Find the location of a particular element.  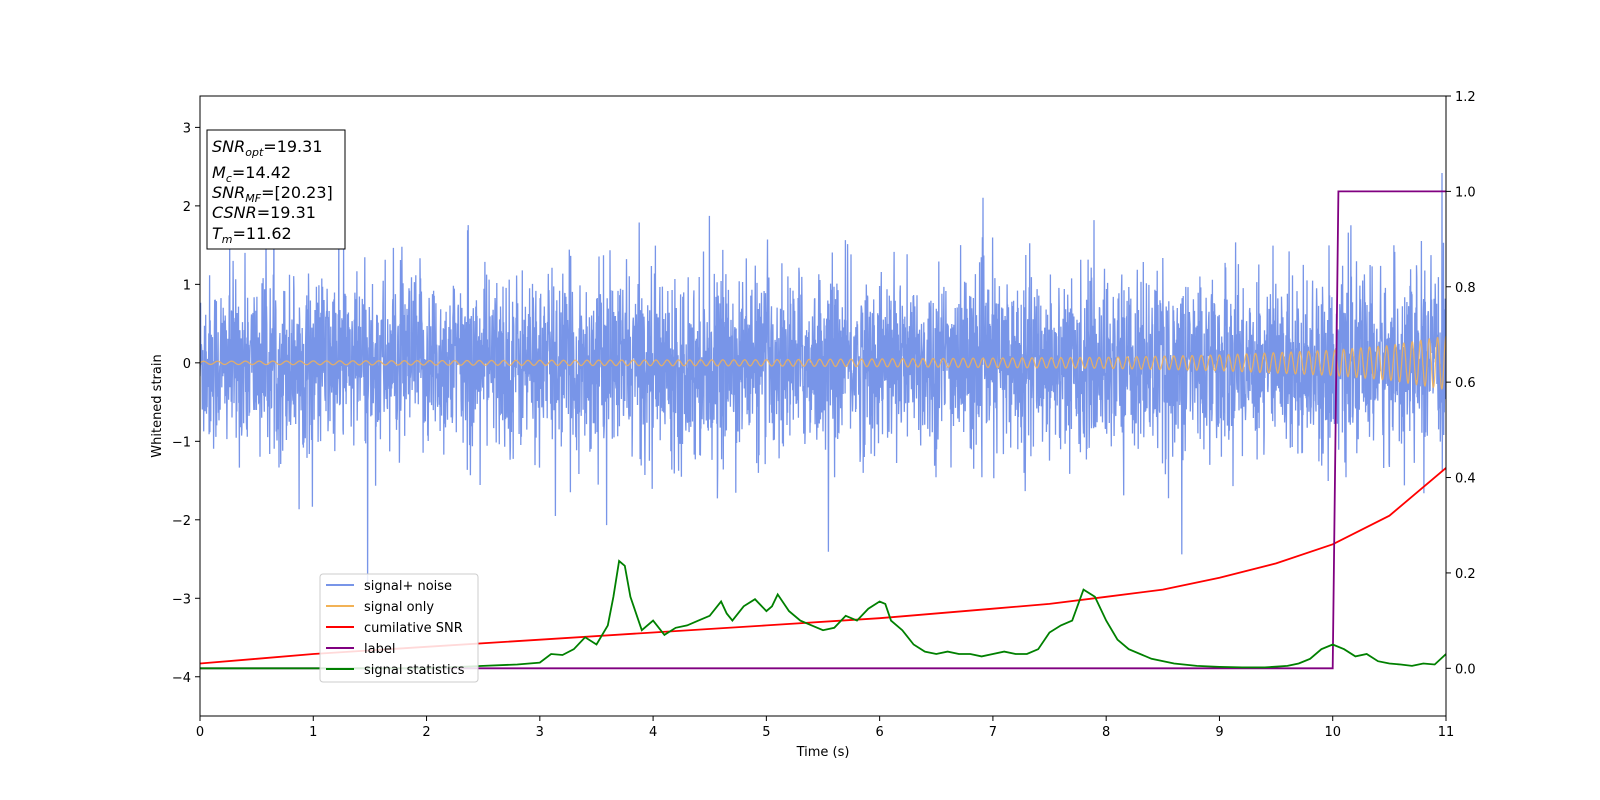

legend-label-cumulative-snr: cumilative SNR is located at coordinates (413, 628).